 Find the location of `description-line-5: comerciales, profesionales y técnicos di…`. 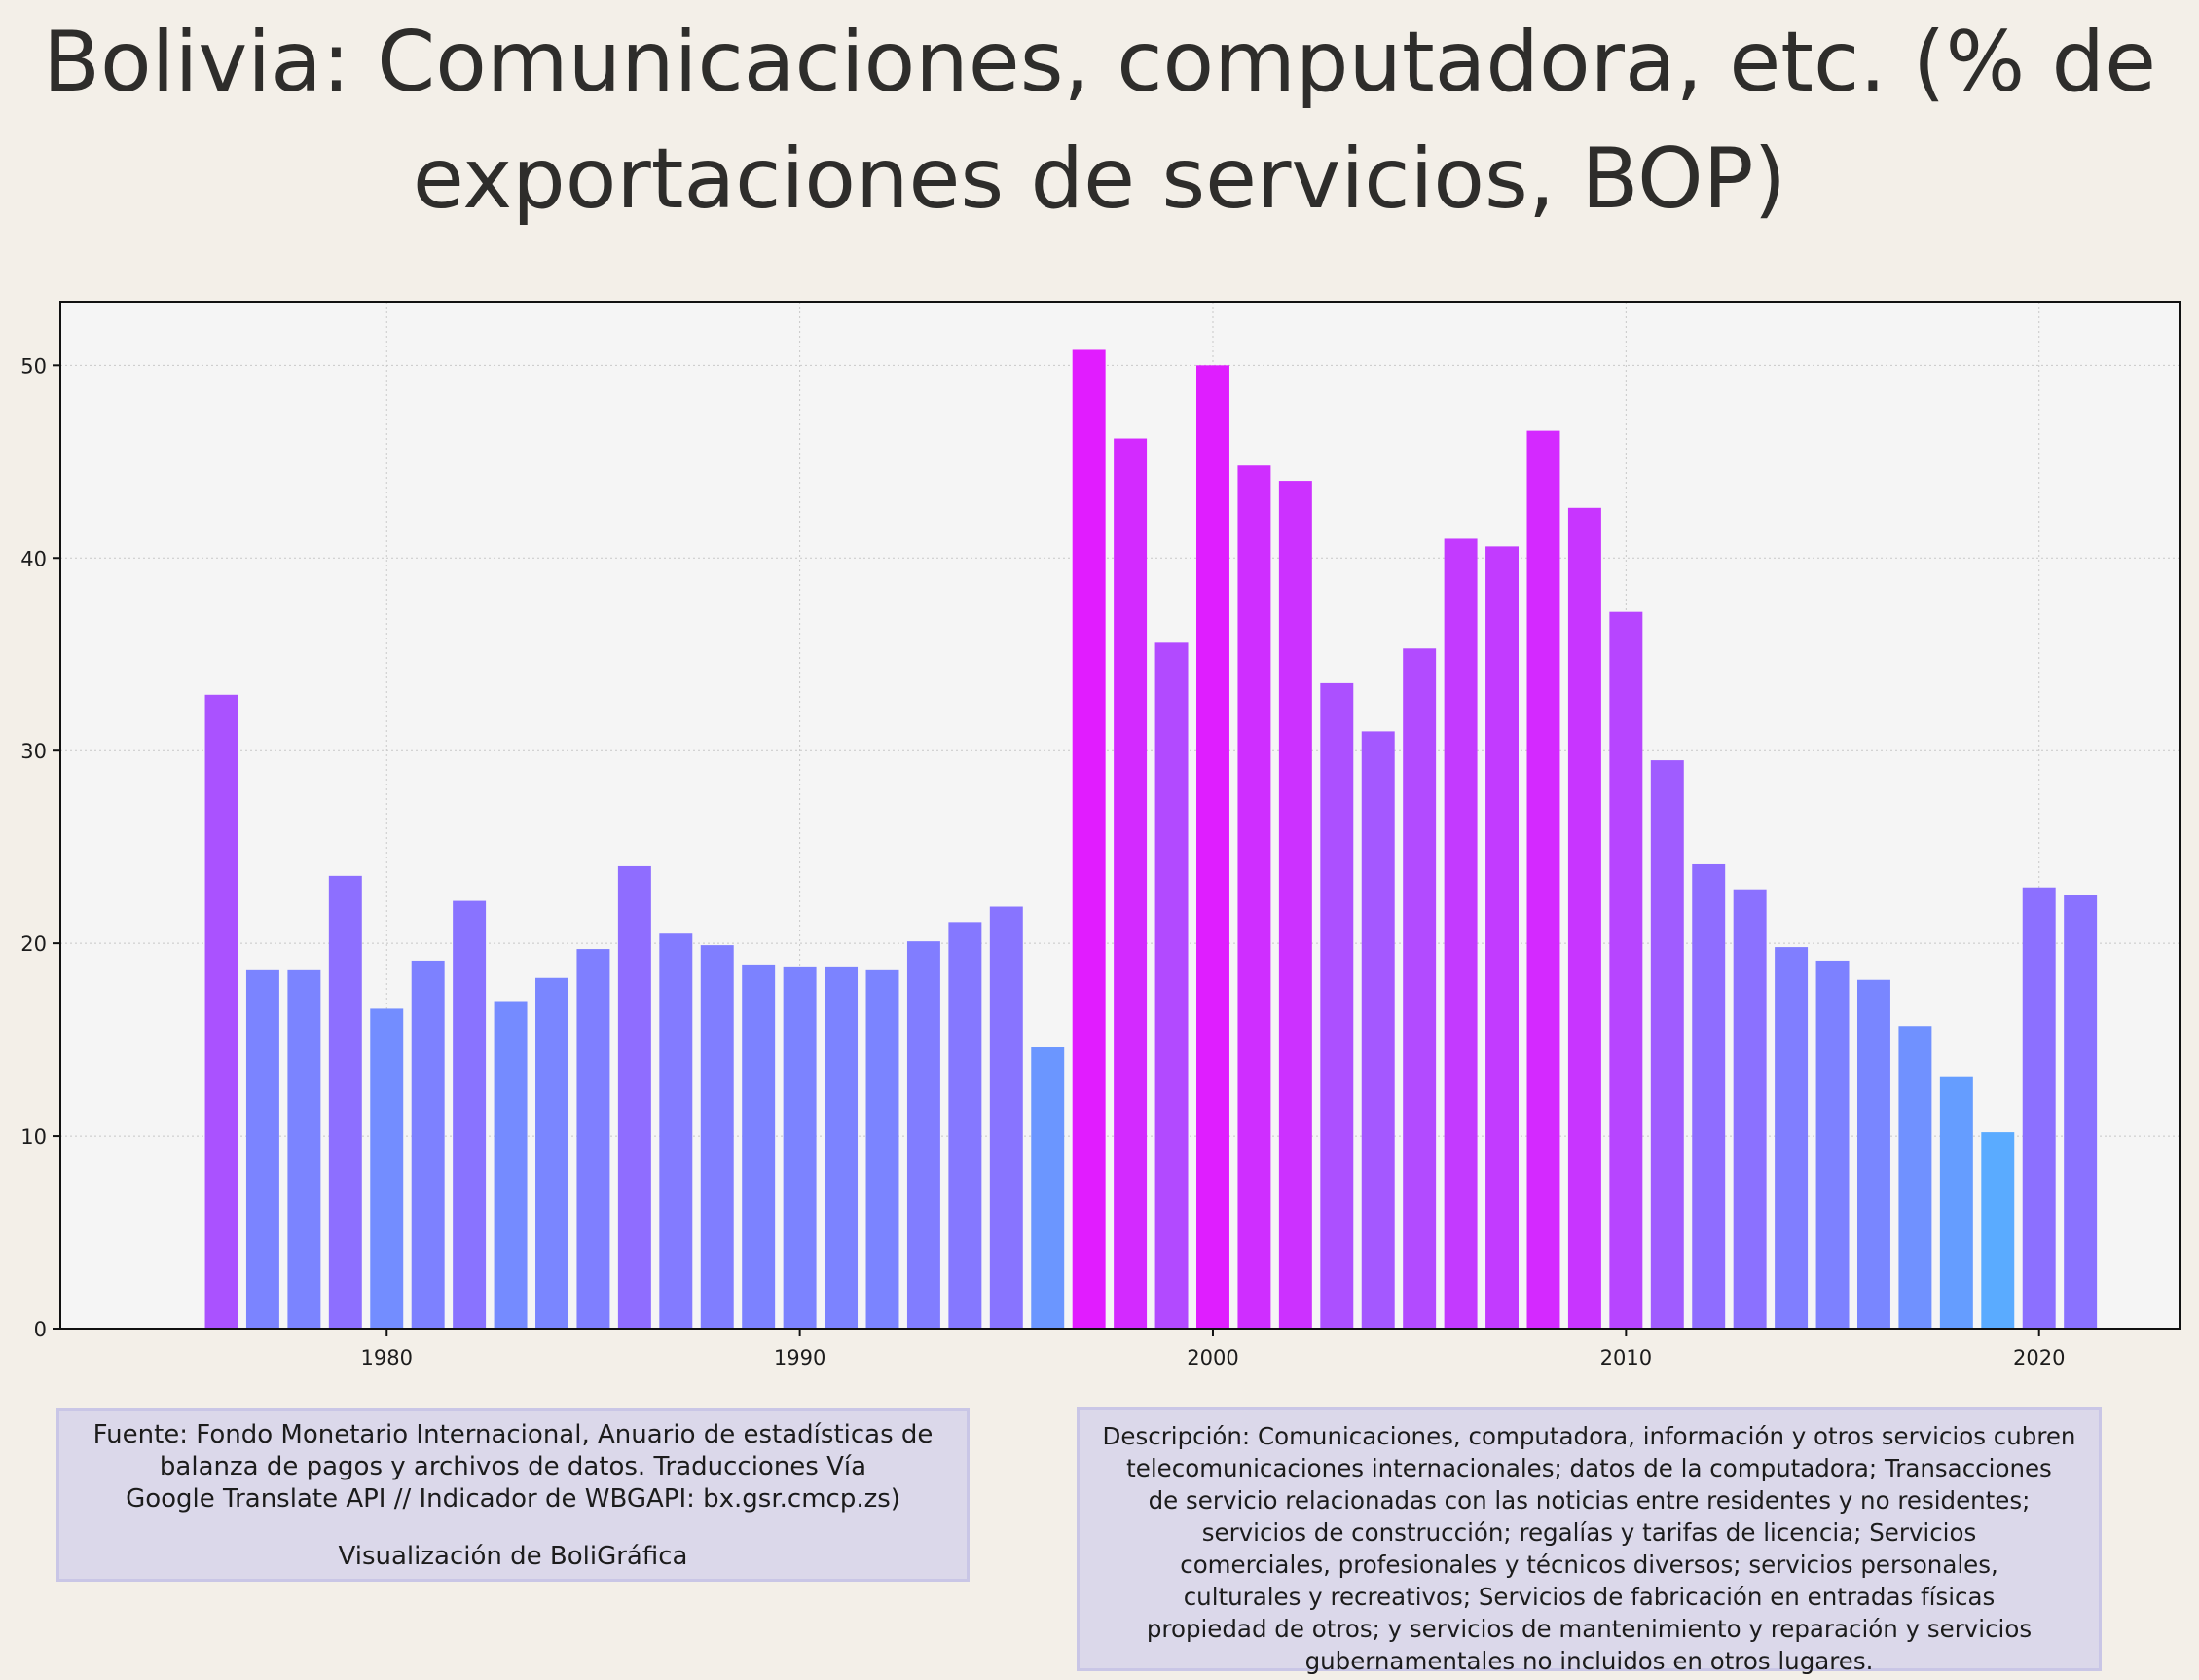

description-line-5: comerciales, profesionales y técnicos di… is located at coordinates (1589, 1565).